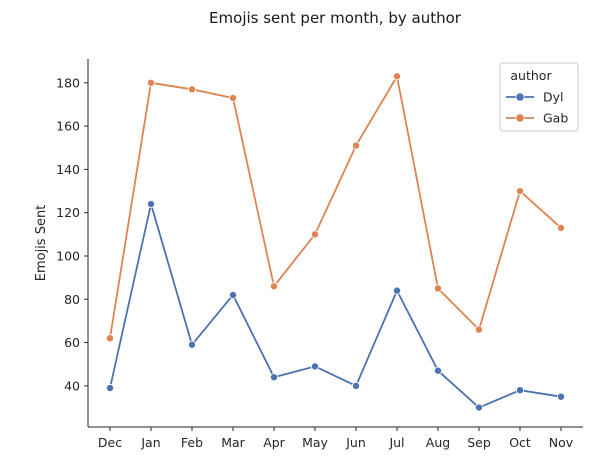  What do you see at coordinates (68, 169) in the screenshot?
I see `y-tick-label: 140` at bounding box center [68, 169].